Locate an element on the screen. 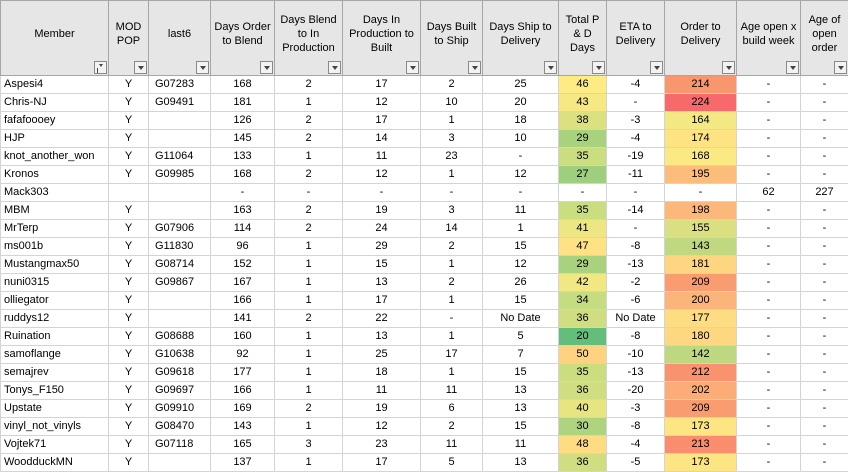  total-pd-days-cell: 43 is located at coordinates (583, 103).